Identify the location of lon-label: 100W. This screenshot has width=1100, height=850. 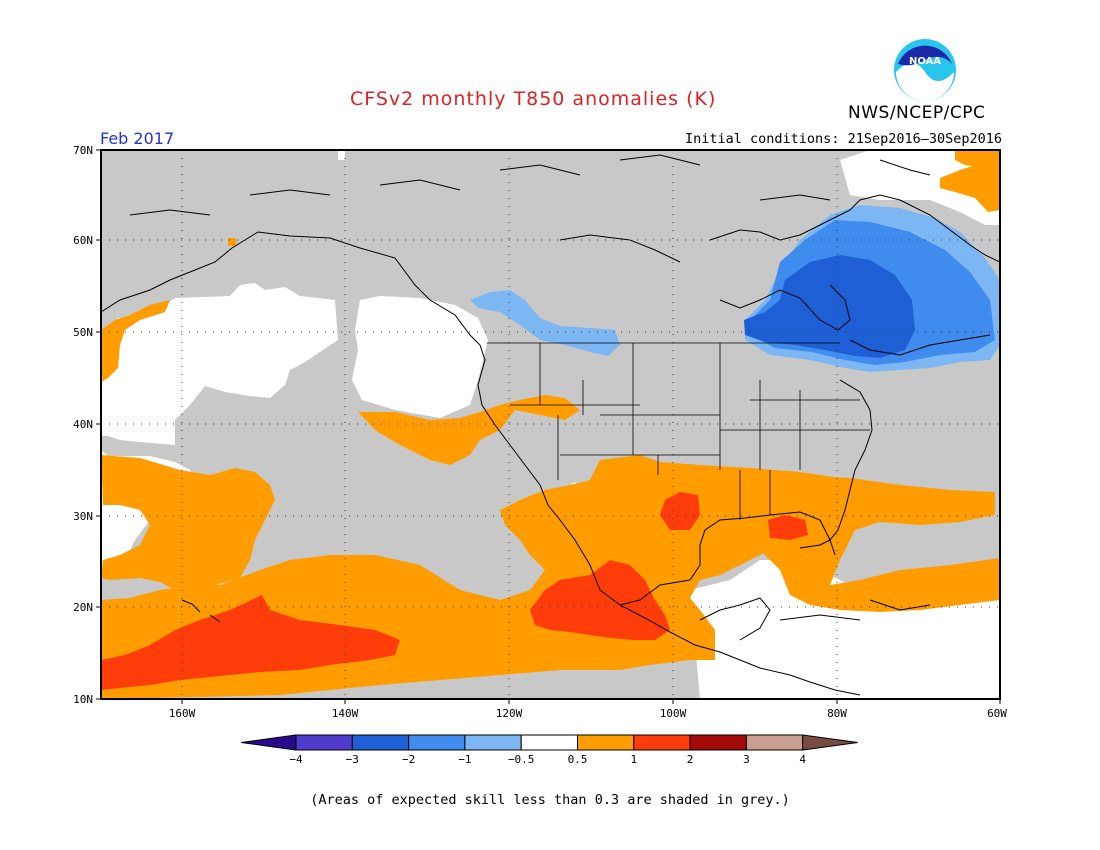
(673, 713).